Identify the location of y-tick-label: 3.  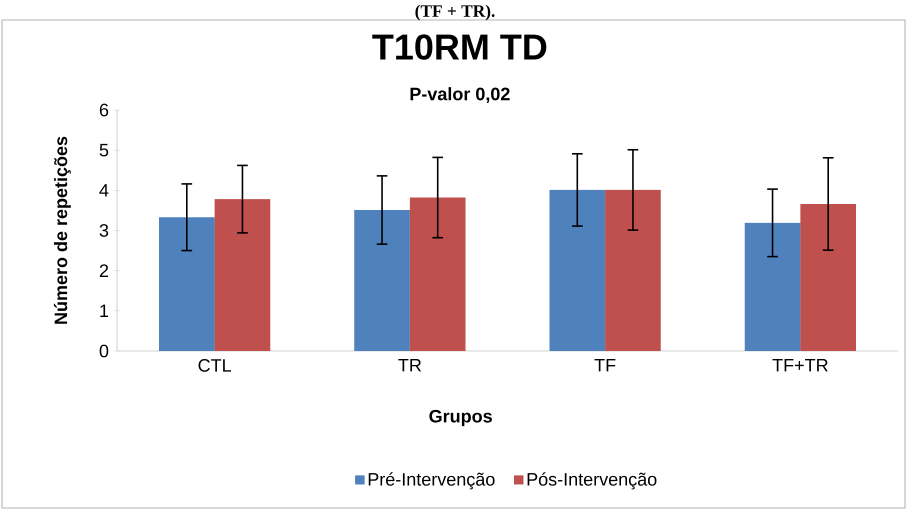
(104, 230).